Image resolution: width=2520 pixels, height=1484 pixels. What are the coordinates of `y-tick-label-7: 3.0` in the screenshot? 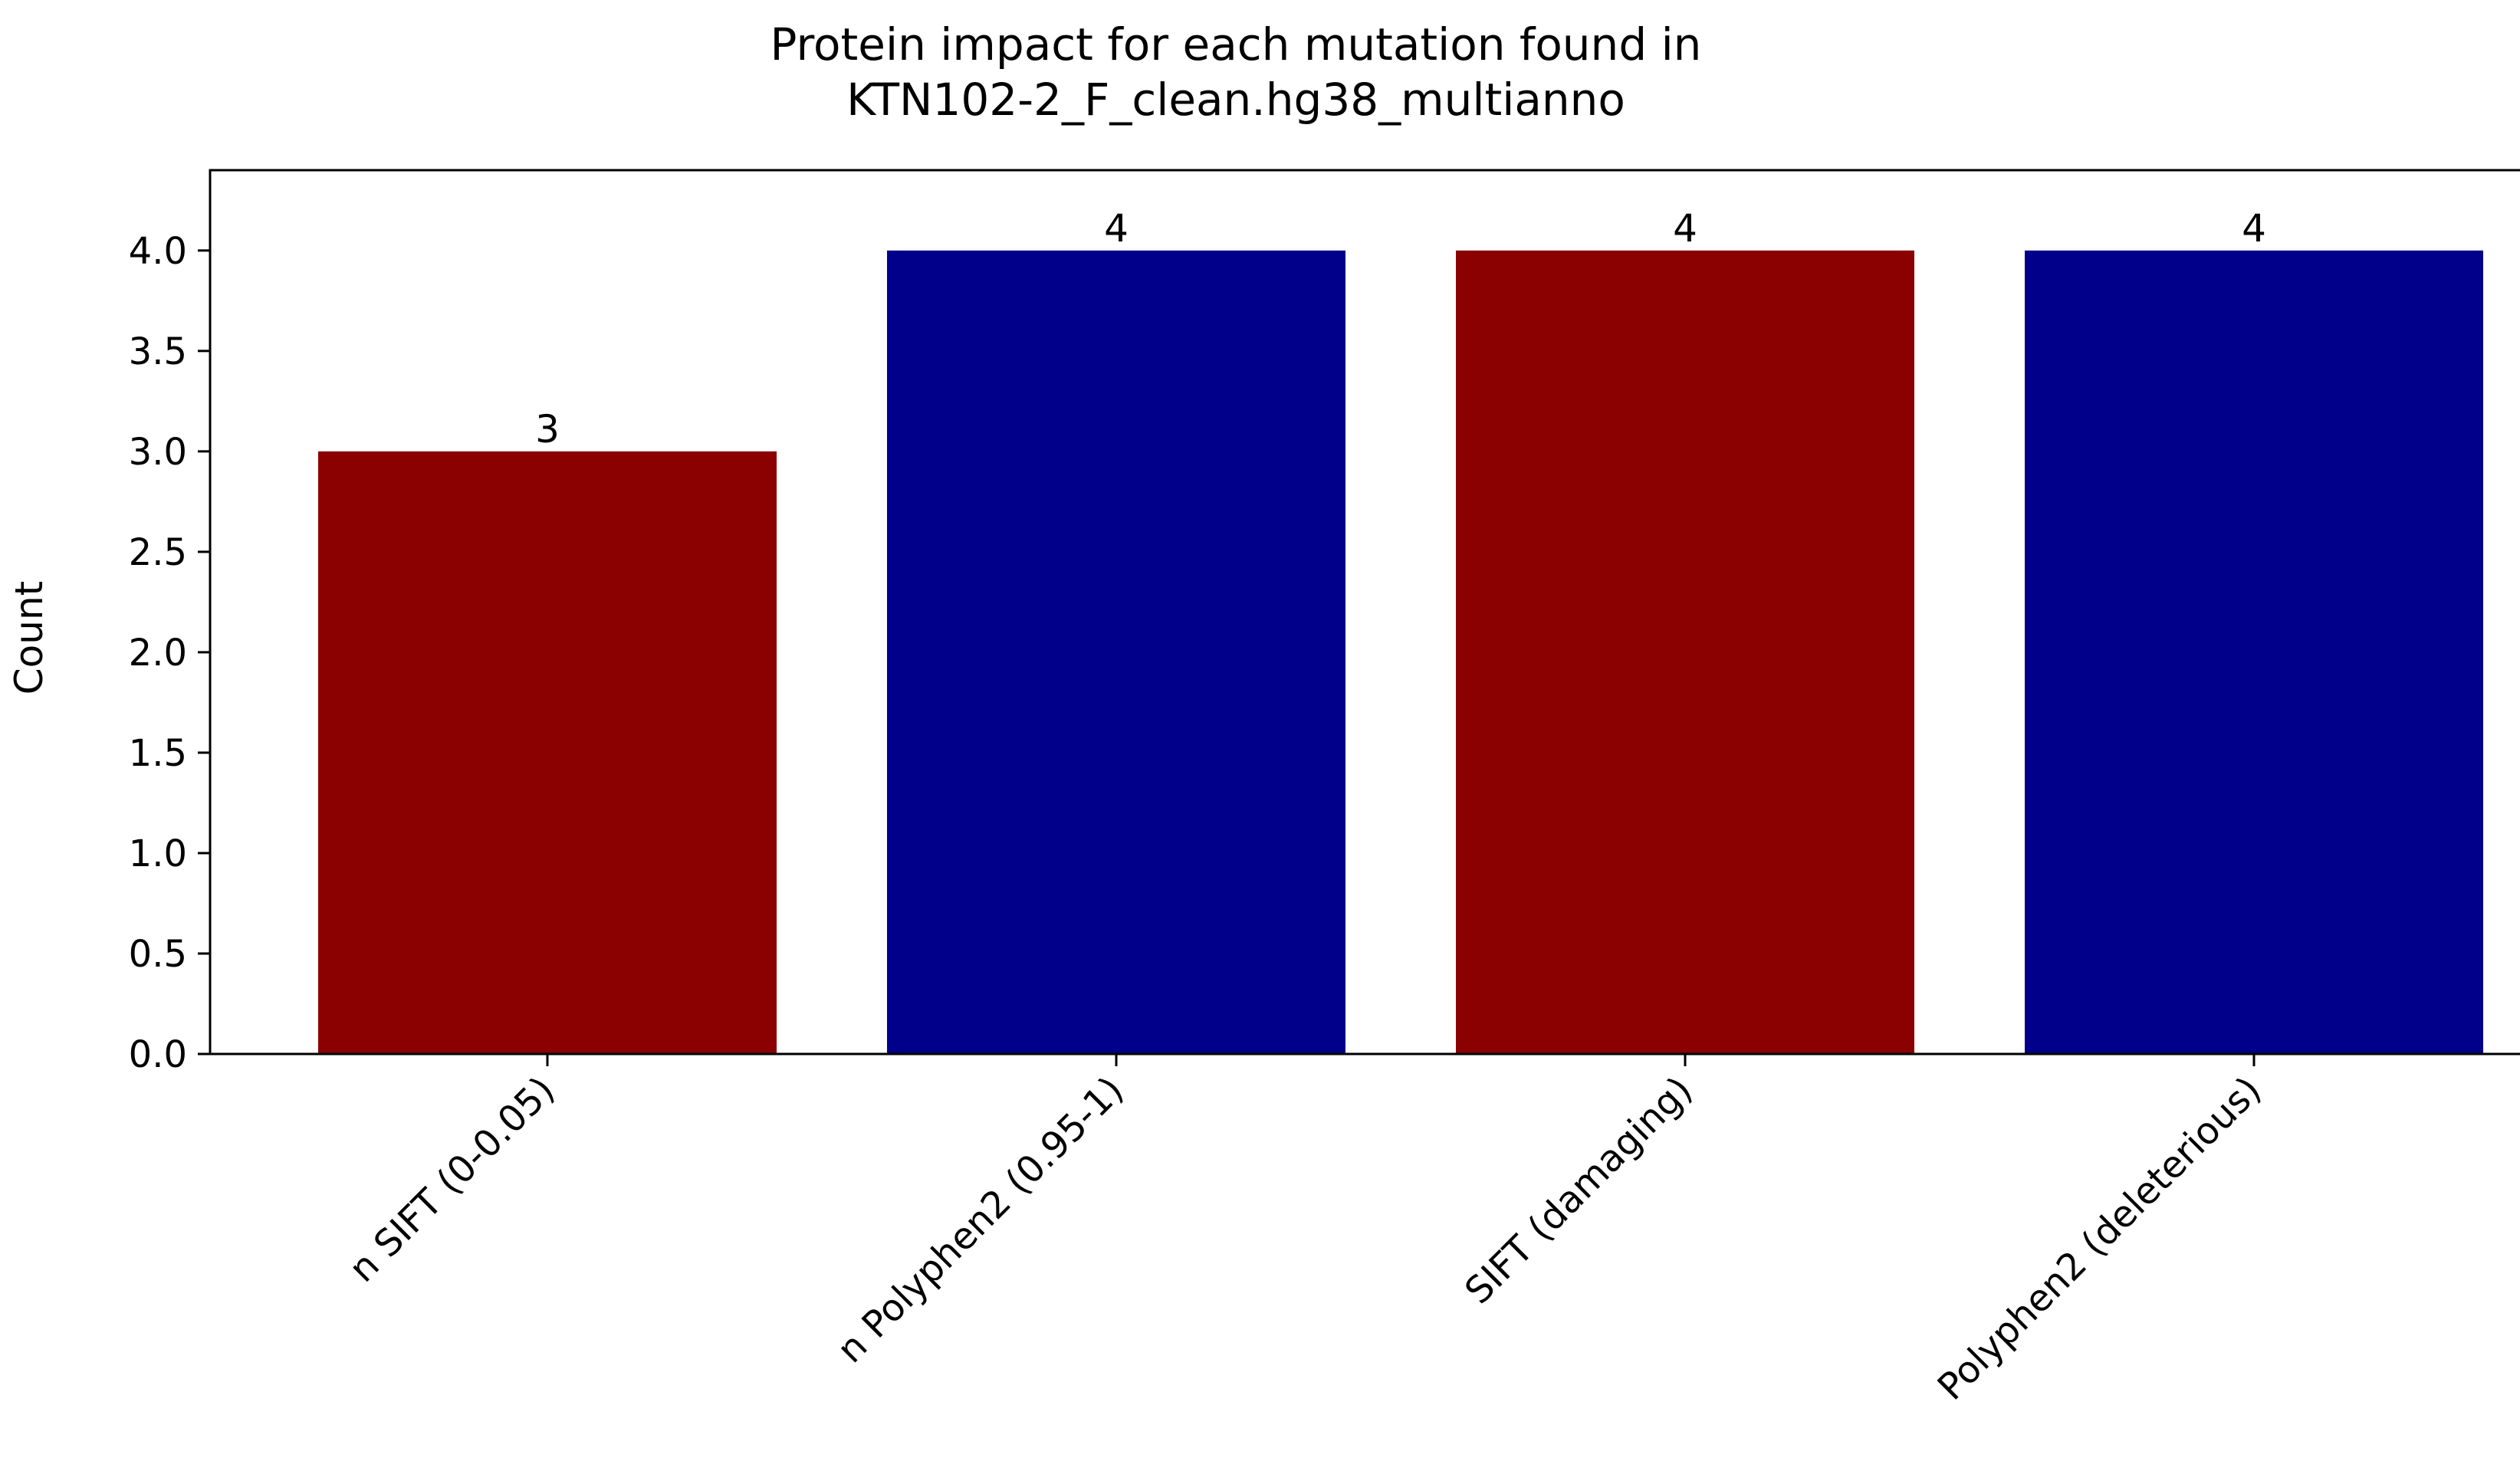 It's located at (158, 452).